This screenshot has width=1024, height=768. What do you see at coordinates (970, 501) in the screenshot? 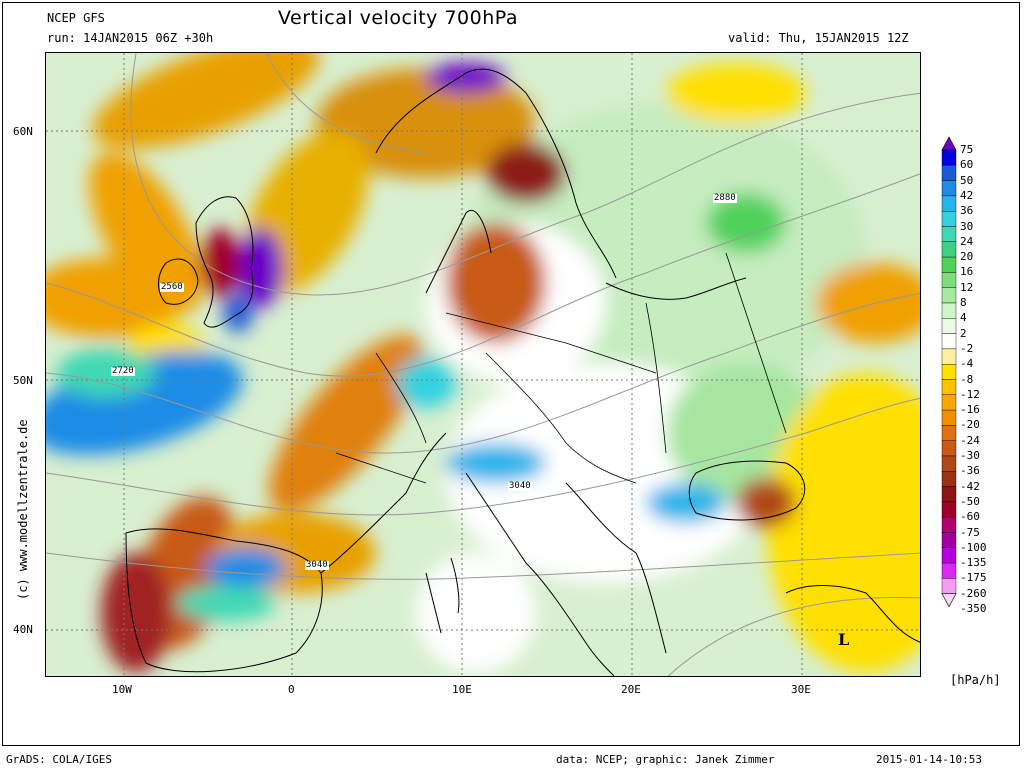
I see `legend-level-label: -50` at bounding box center [970, 501].